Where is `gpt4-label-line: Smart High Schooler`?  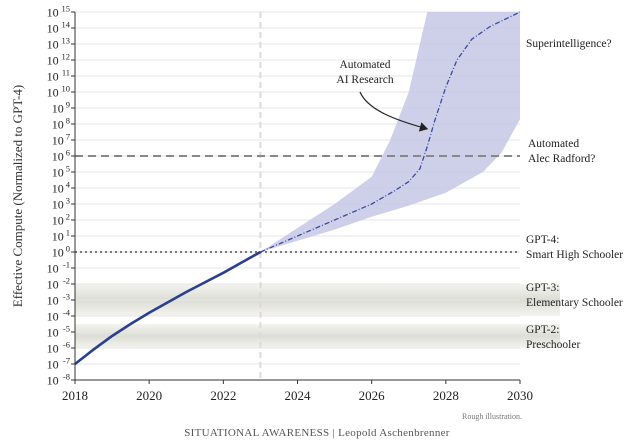 gpt4-label-line: Smart High Schooler is located at coordinates (574, 255).